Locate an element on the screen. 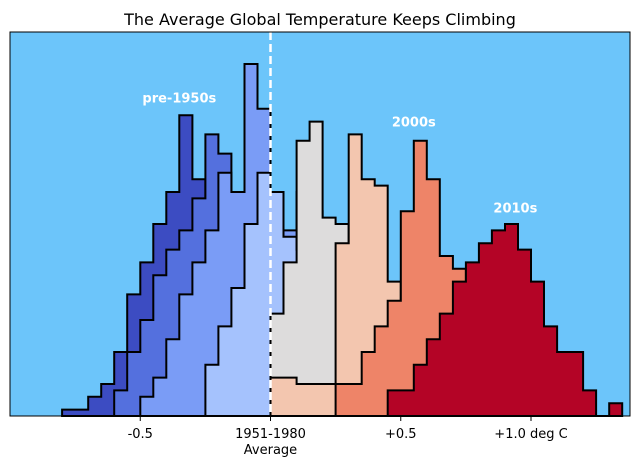 This screenshot has width=640, height=467. x-tick-label-1: -0.5 is located at coordinates (140, 434).